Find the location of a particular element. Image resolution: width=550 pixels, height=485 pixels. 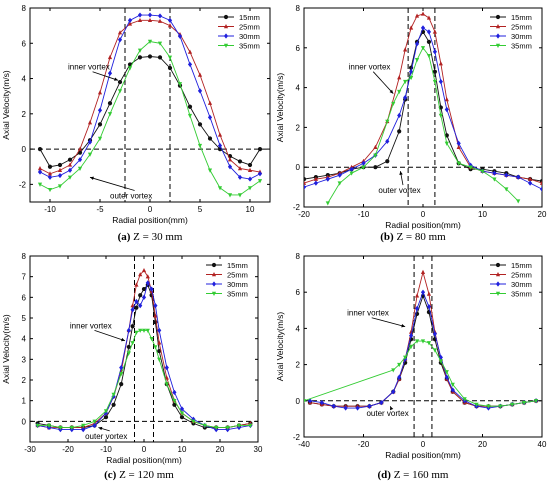

annotation-arrow is located at coordinates (388, 322).